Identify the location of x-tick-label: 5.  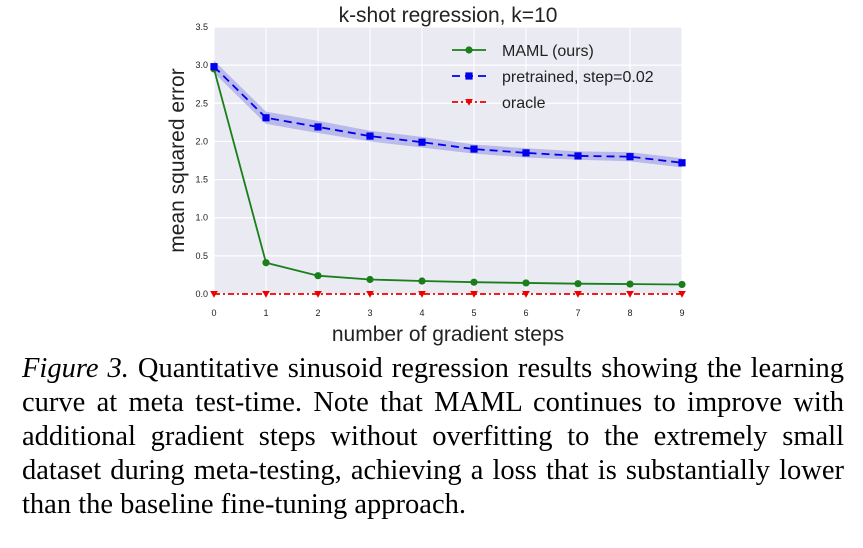
(473, 313).